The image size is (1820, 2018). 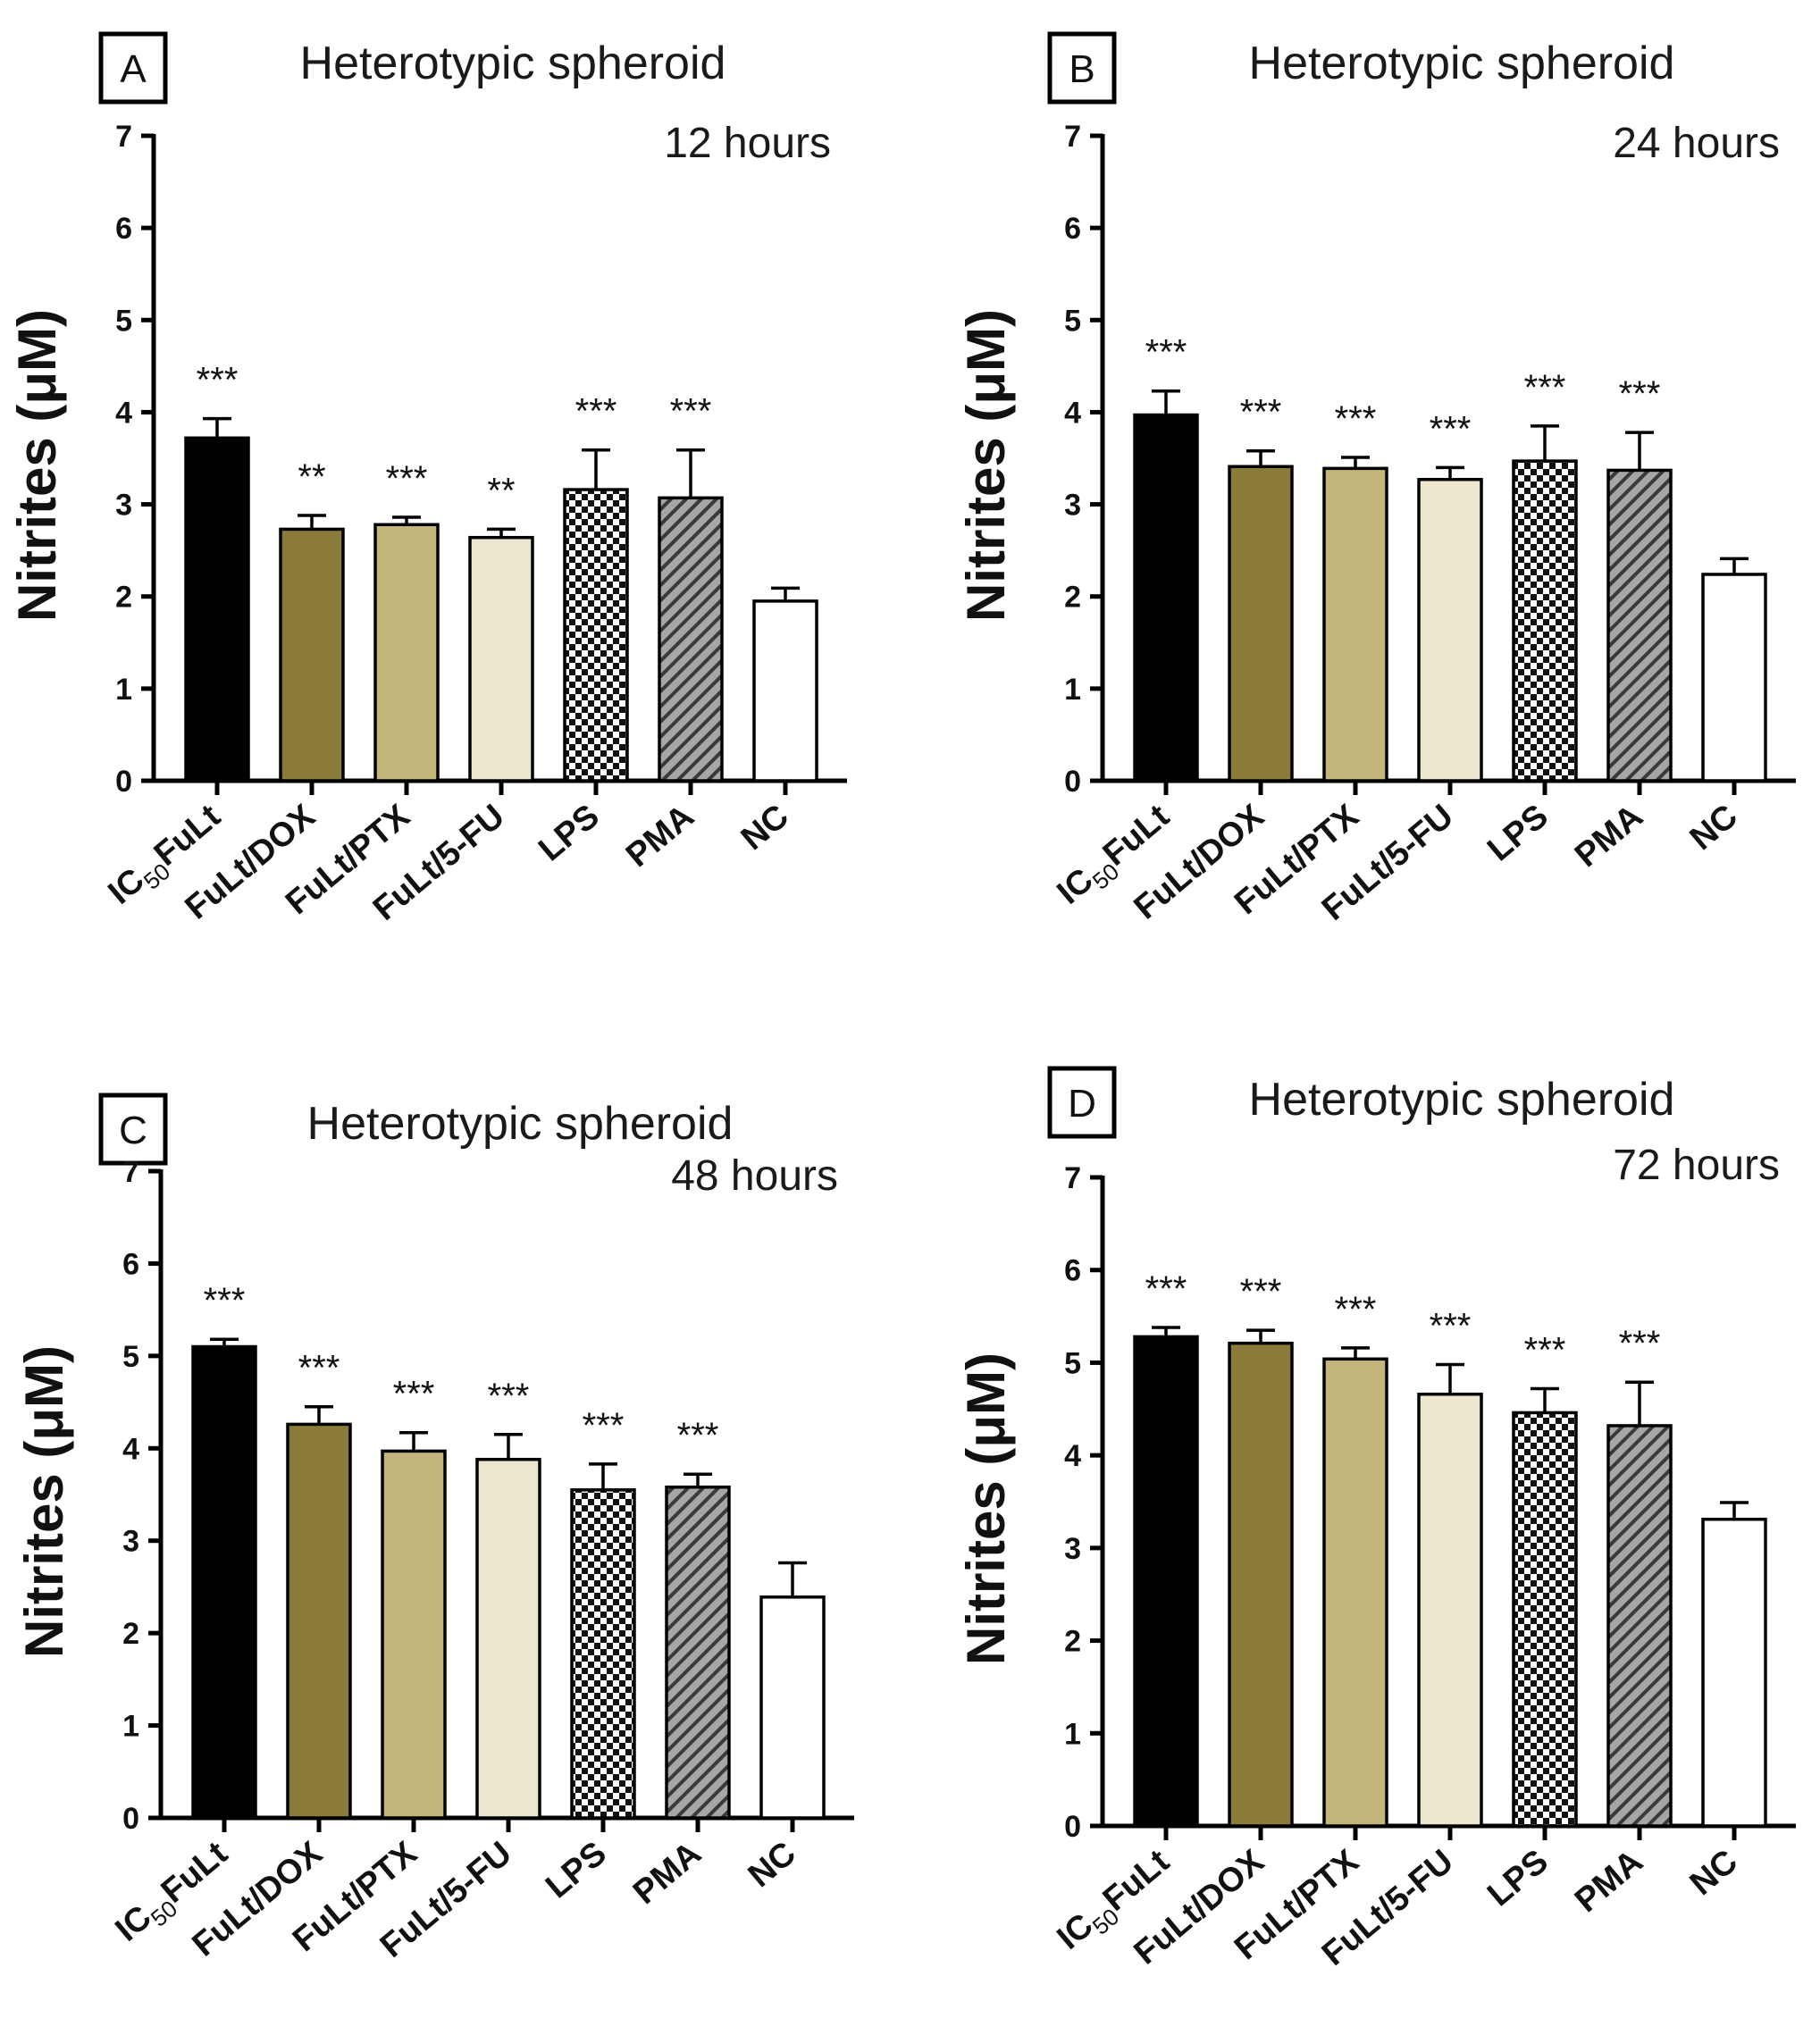 I want to click on significance-label-fult-5-fu: **, so click(x=501, y=490).